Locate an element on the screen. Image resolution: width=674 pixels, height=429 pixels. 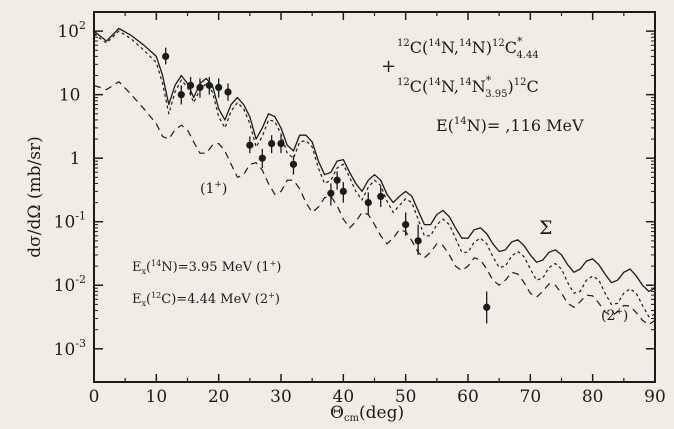
y-tick-label: 10² is located at coordinates (71, 30).